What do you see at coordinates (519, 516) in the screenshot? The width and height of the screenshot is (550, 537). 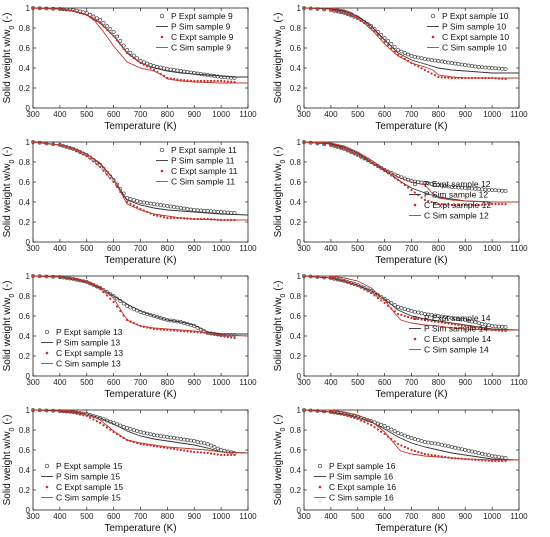 I see `x-tick-label: 1100` at bounding box center [519, 516].